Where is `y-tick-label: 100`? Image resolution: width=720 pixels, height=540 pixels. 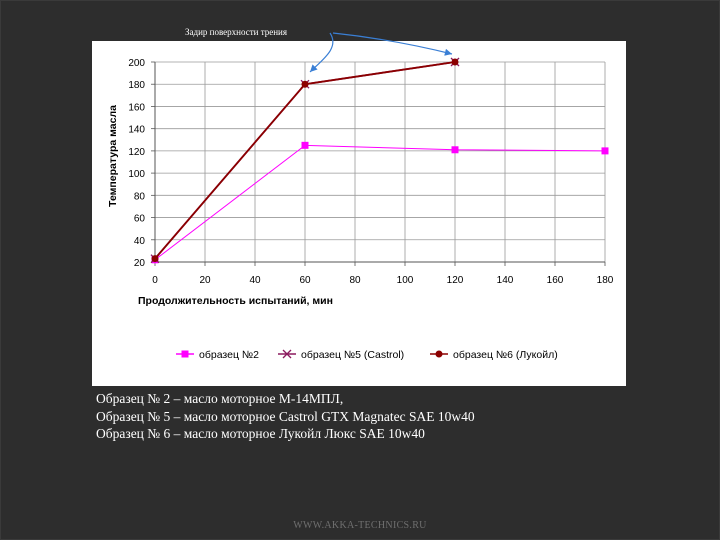
y-tick-label: 100 is located at coordinates (136, 174).